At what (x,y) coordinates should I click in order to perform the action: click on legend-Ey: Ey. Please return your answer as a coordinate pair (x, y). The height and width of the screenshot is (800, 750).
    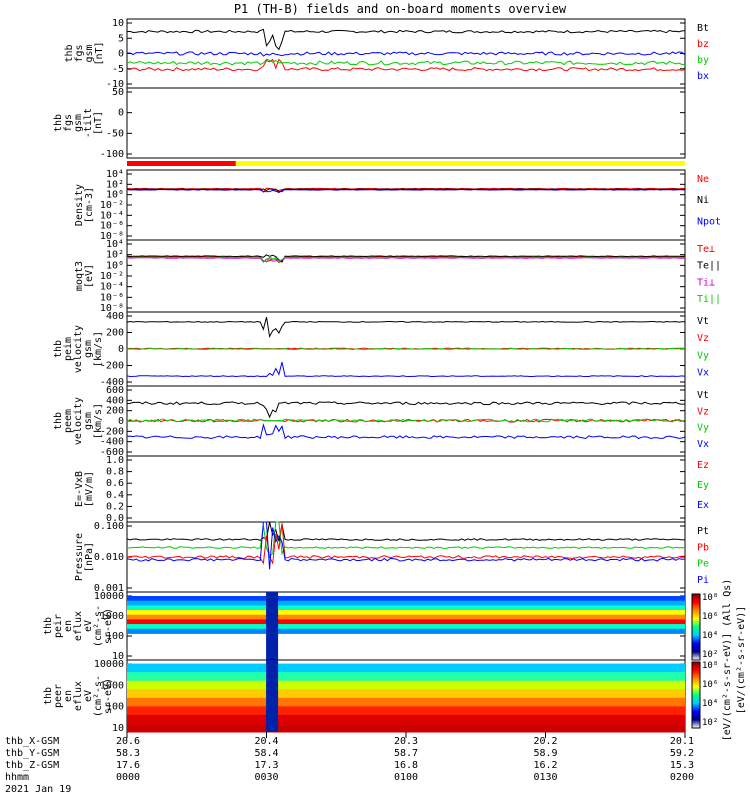
    Looking at the image, I should click on (703, 485).